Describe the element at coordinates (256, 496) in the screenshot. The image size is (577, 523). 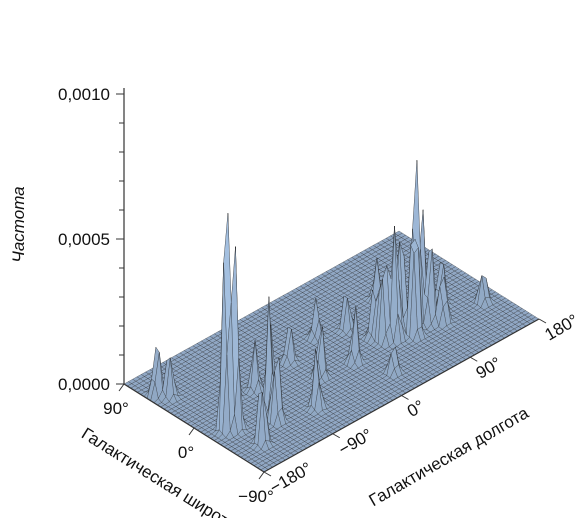
I see `lat-tick-label: −90°` at that location.